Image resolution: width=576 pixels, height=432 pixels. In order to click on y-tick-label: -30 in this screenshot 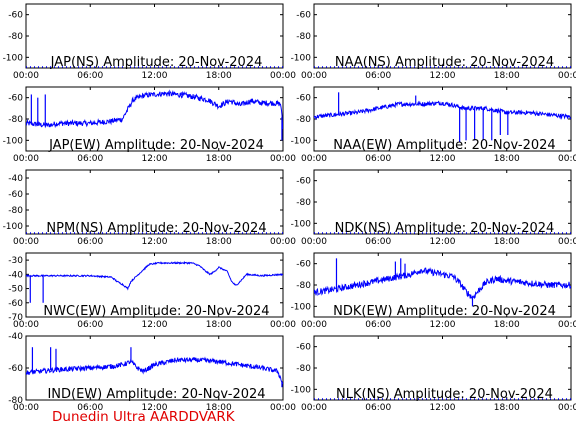, I will do `click(15, 261)`.